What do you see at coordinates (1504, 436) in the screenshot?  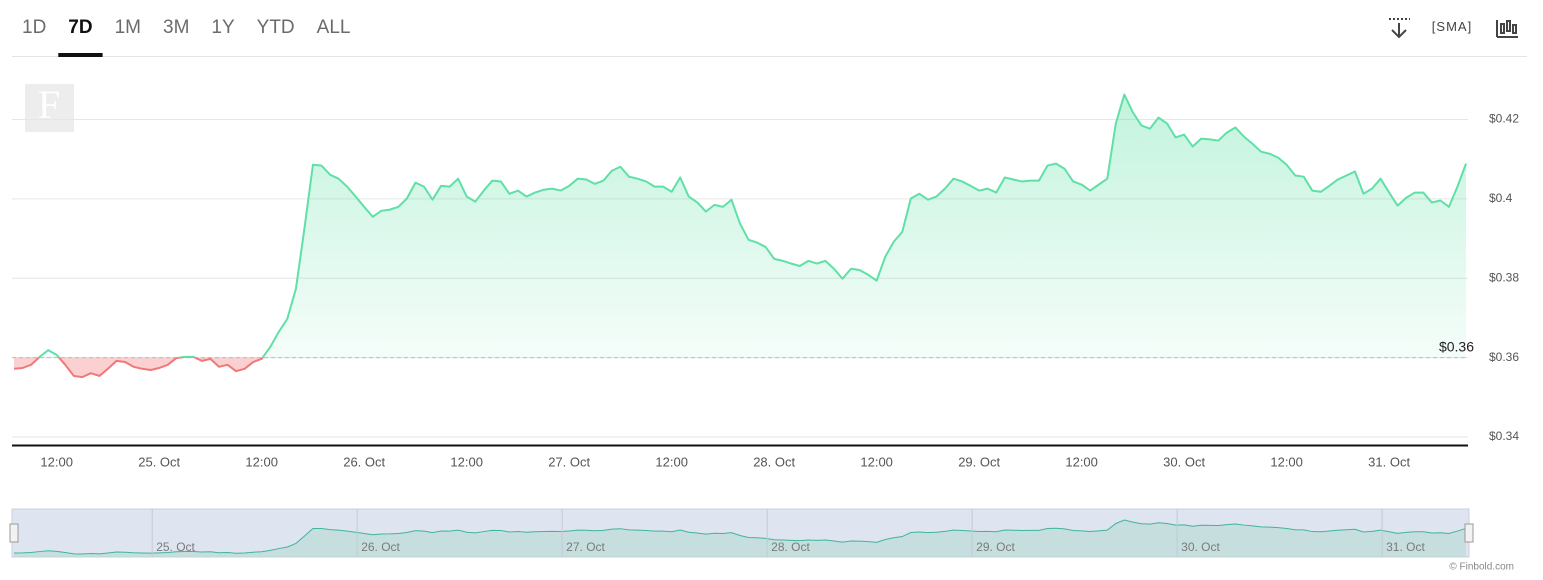 I see `y-tick-label: $0.34` at bounding box center [1504, 436].